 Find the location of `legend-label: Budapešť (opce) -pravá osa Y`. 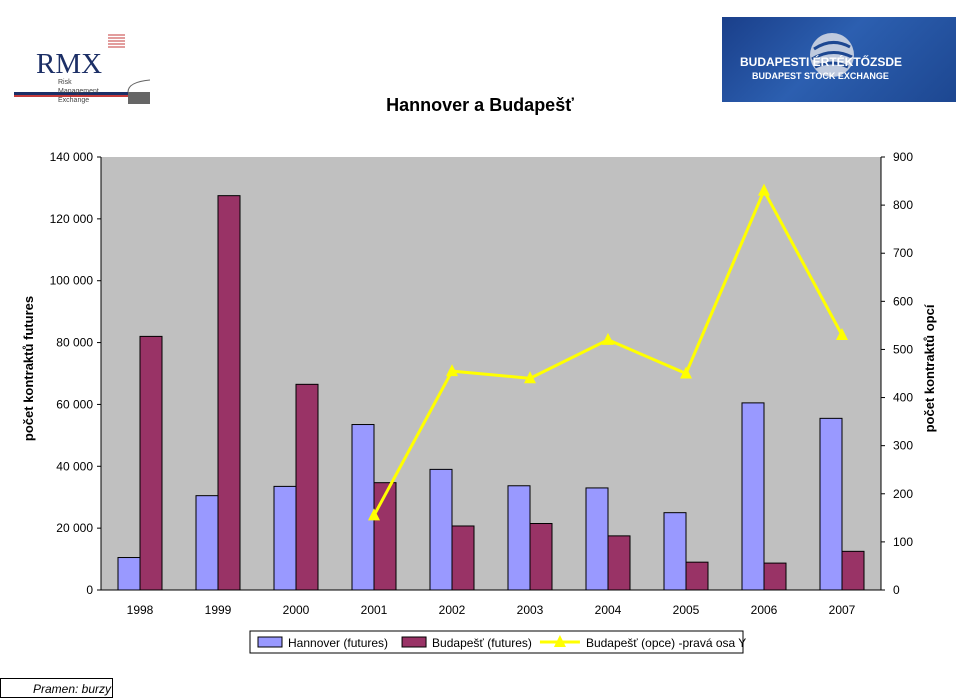

legend-label: Budapešť (opce) -pravá osa Y is located at coordinates (666, 643).